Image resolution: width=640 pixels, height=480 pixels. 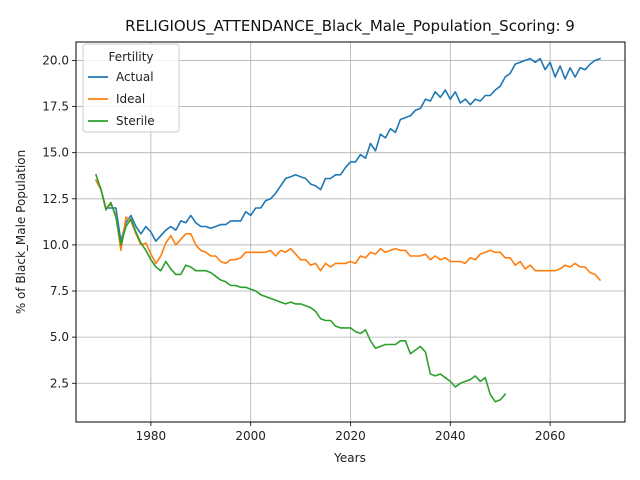 What do you see at coordinates (21, 232) in the screenshot?
I see `y-axis-label: % of Black_Male Population` at bounding box center [21, 232].